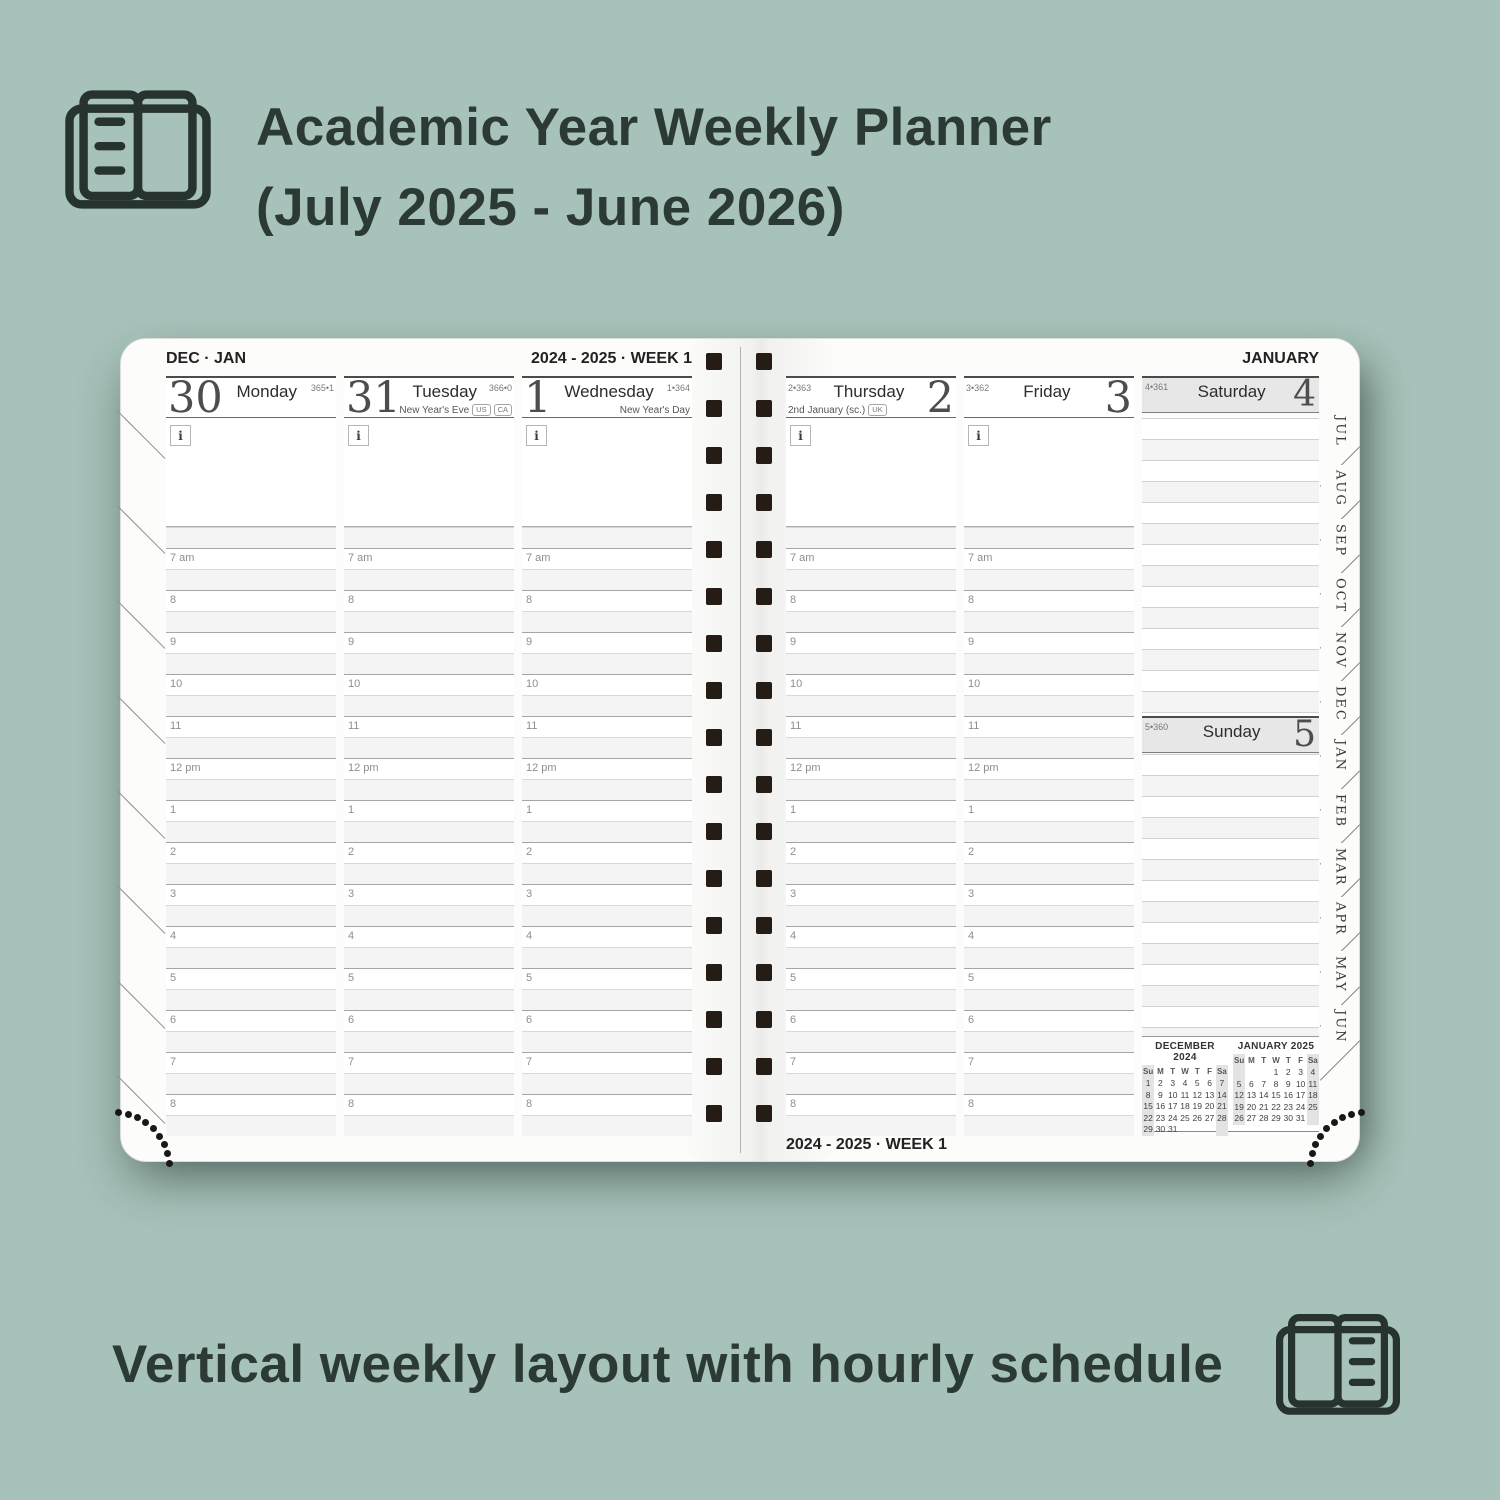  I want to click on hour-slot: 3, so click(251, 905).